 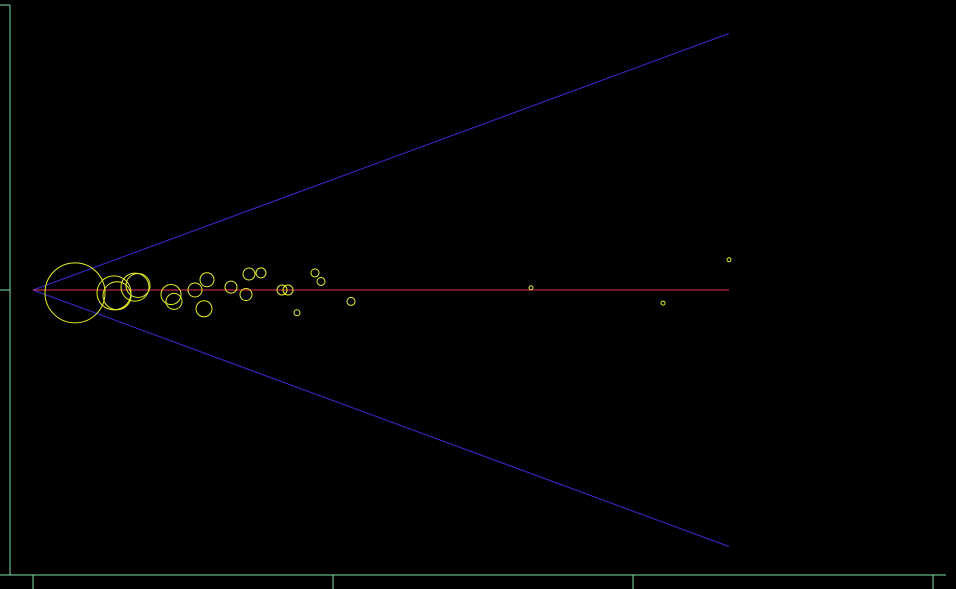 What do you see at coordinates (388, 290) in the screenshot?
I see `data-points` at bounding box center [388, 290].